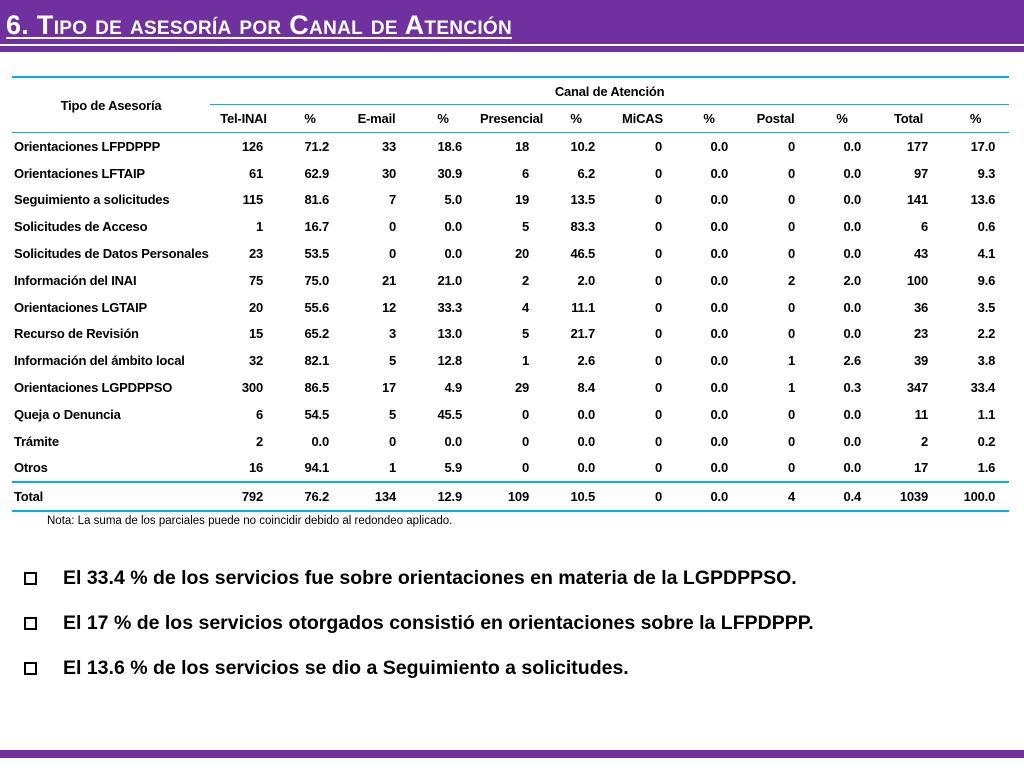  What do you see at coordinates (917, 146) in the screenshot?
I see `table-cell: 177` at bounding box center [917, 146].